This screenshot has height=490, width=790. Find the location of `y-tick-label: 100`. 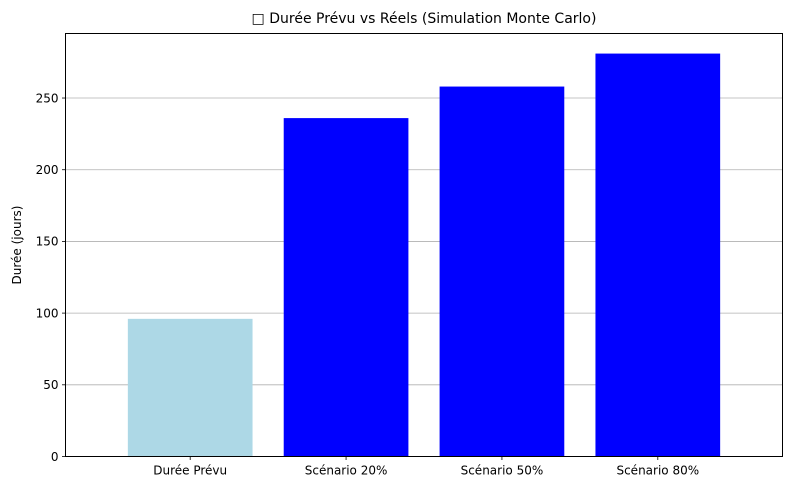

y-tick-label: 100 is located at coordinates (47, 313).